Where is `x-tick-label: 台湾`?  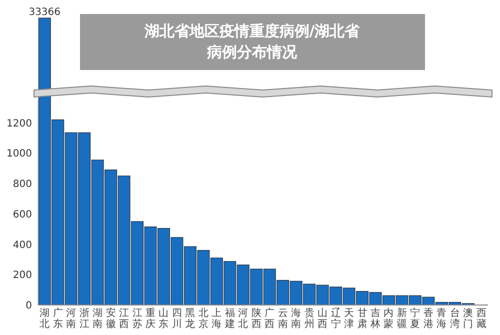
x-tick-label: 台湾 is located at coordinates (455, 318).